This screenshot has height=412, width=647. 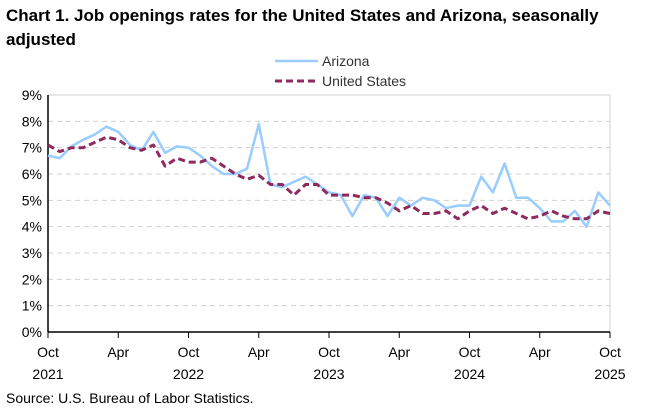 I want to click on x-tick-year: 2024, so click(x=469, y=374).